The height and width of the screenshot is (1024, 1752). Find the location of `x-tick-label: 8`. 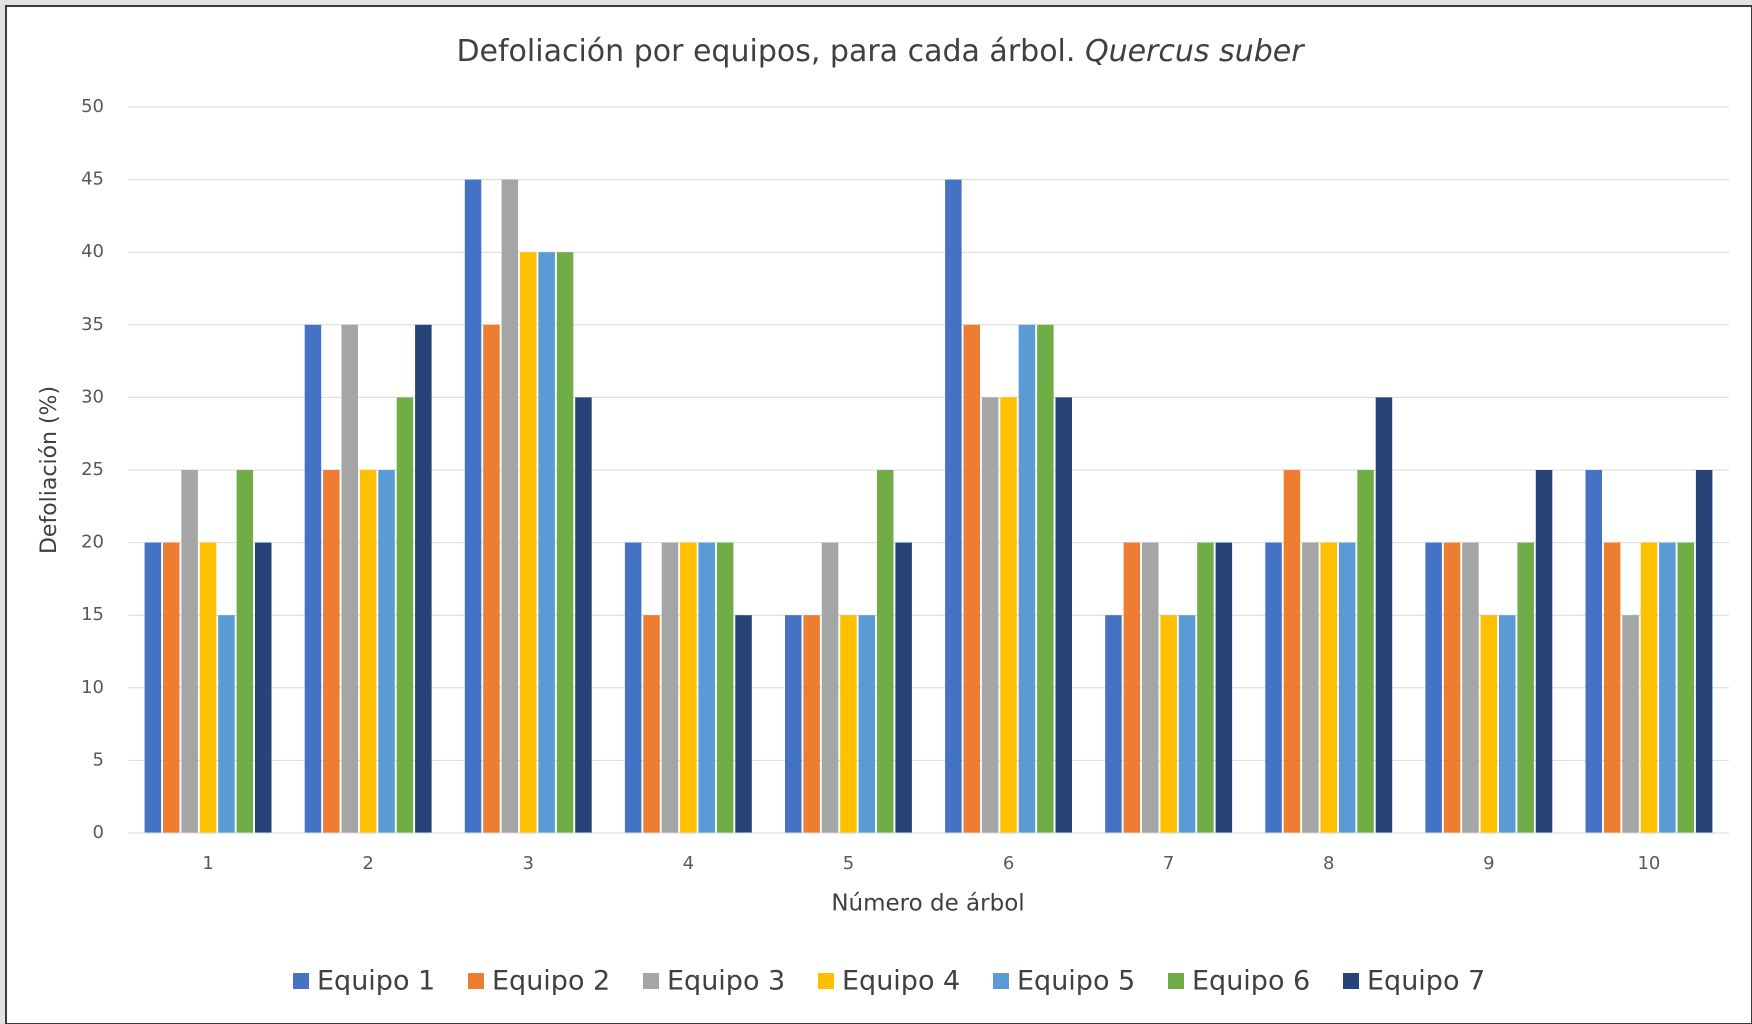

x-tick-label: 8 is located at coordinates (1328, 863).